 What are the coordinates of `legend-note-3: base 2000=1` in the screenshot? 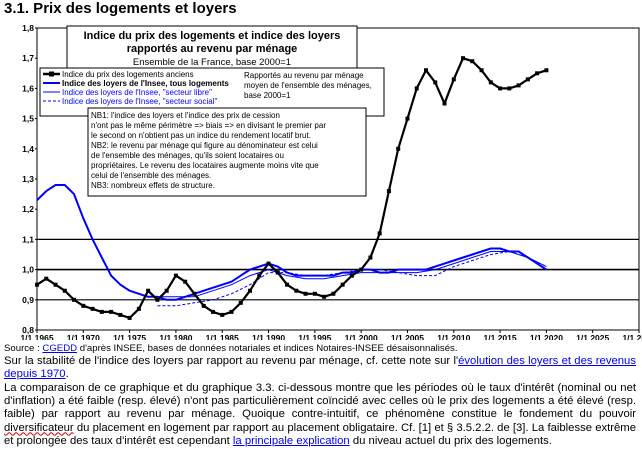 It's located at (267, 95).